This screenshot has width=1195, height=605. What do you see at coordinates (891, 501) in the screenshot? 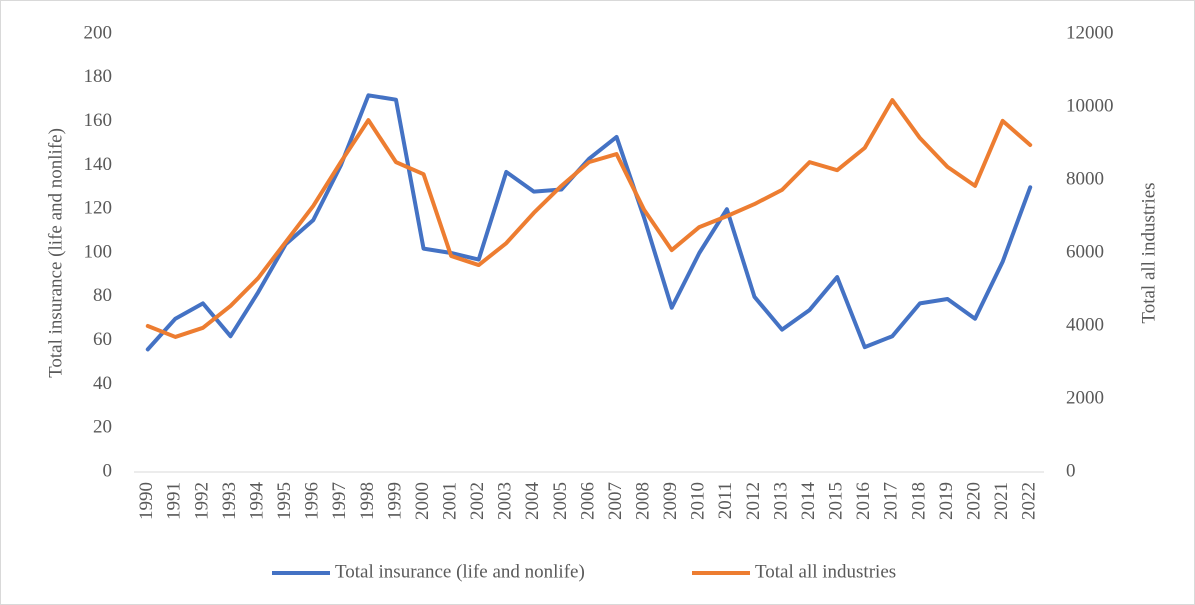
I see `x-tick-label: 2017` at bounding box center [891, 501].